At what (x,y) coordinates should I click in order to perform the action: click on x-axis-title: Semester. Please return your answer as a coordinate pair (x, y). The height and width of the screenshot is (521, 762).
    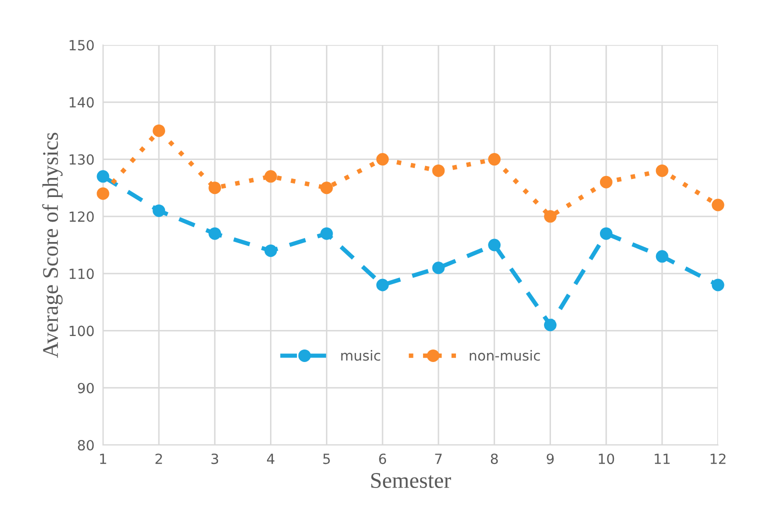
    Looking at the image, I should click on (411, 480).